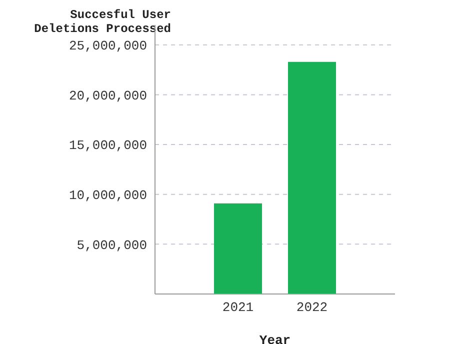  I want to click on x-axis-title: Year, so click(275, 338).